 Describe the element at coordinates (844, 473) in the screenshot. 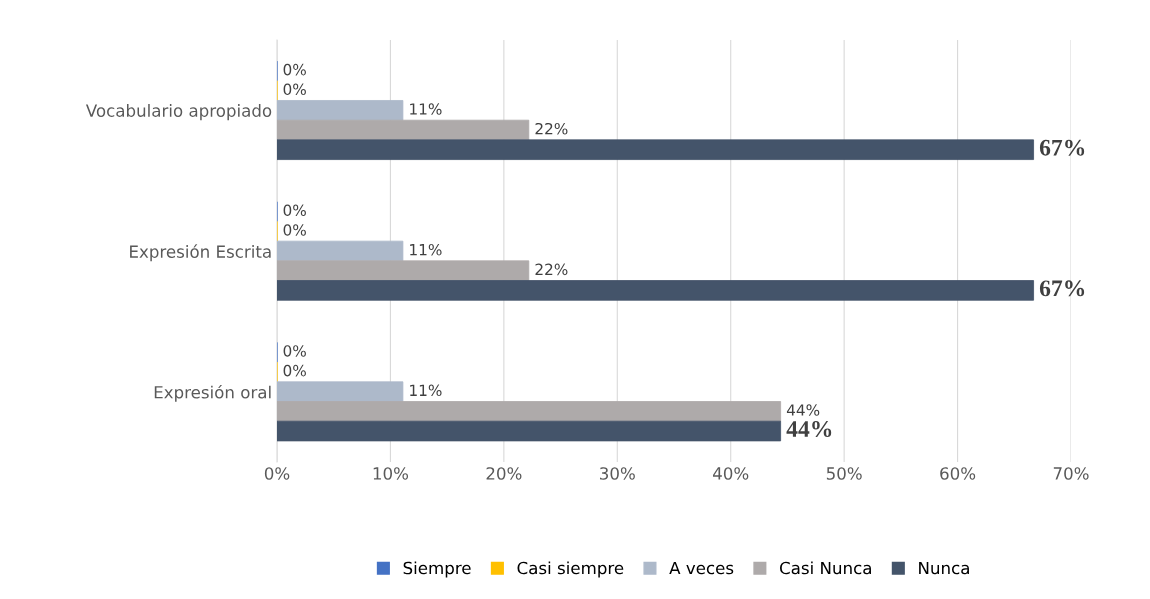

I see `x-tick-label: 50%` at that location.